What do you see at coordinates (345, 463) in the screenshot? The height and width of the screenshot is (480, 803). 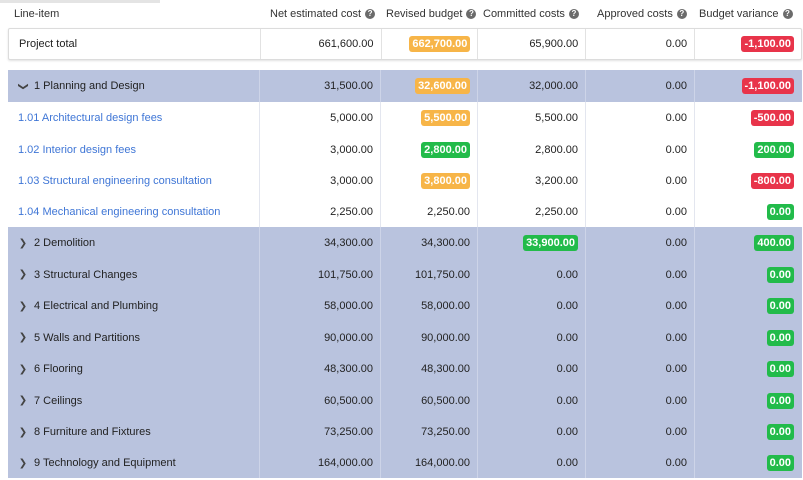 I see `net-estimated-cost: 164,000.00` at bounding box center [345, 463].